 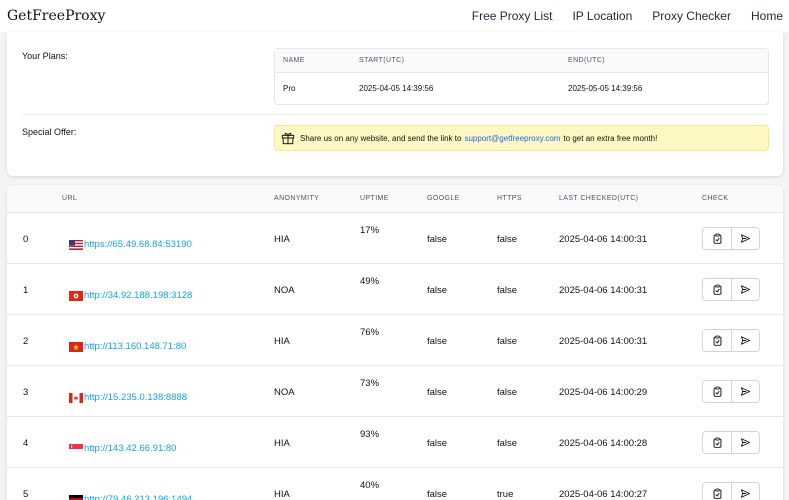 What do you see at coordinates (26, 494) in the screenshot?
I see `row-index: 5` at bounding box center [26, 494].